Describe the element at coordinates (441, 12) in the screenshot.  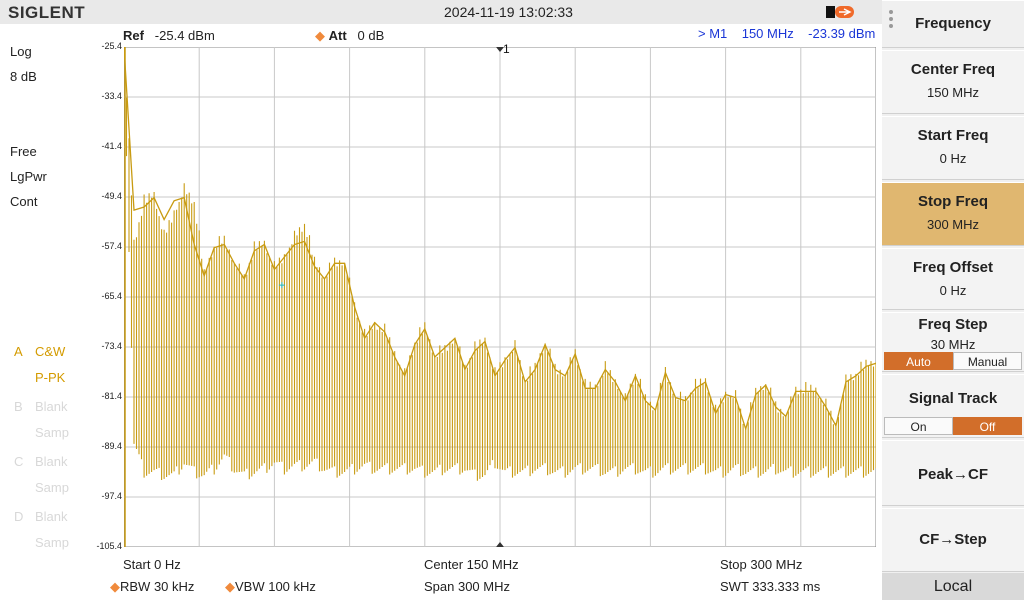
I see `status-bar` at that location.